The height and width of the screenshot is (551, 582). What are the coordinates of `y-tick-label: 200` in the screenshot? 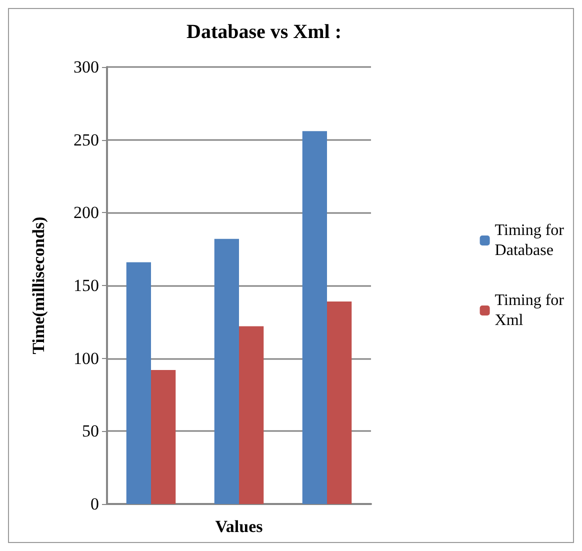 It's located at (86, 212).